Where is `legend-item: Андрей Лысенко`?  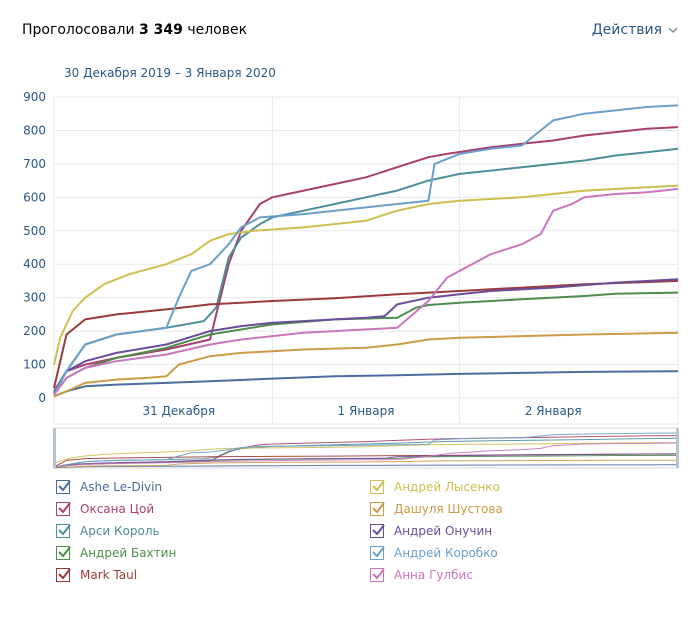 legend-item: Андрей Лысенко is located at coordinates (435, 487).